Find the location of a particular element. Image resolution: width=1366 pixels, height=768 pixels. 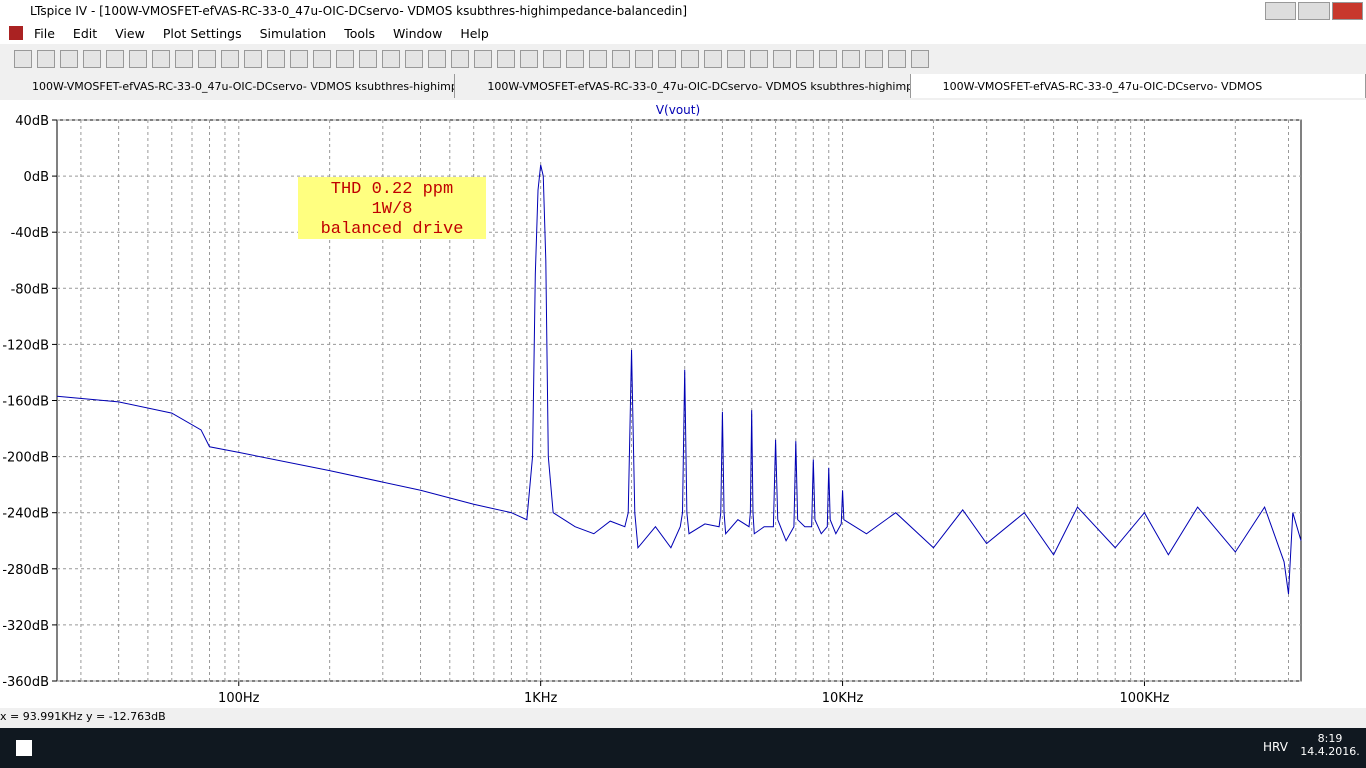

menu-item: Simulation is located at coordinates (293, 33).